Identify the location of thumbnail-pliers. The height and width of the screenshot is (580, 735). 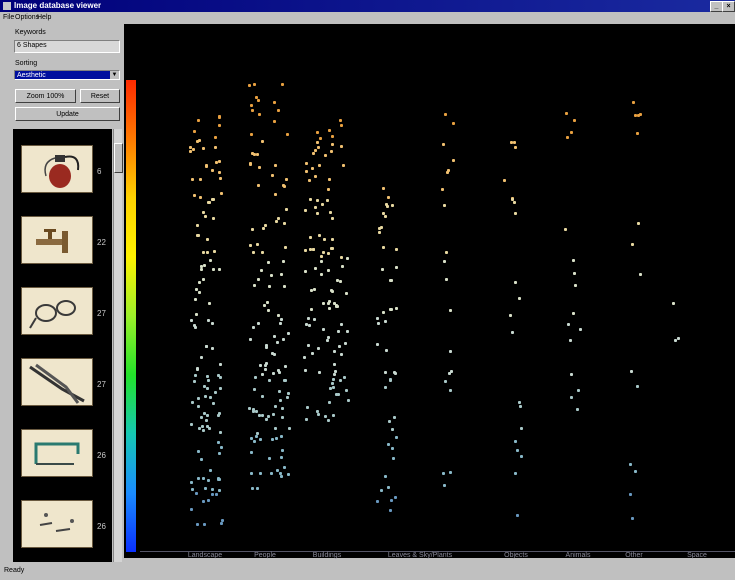
(57, 382).